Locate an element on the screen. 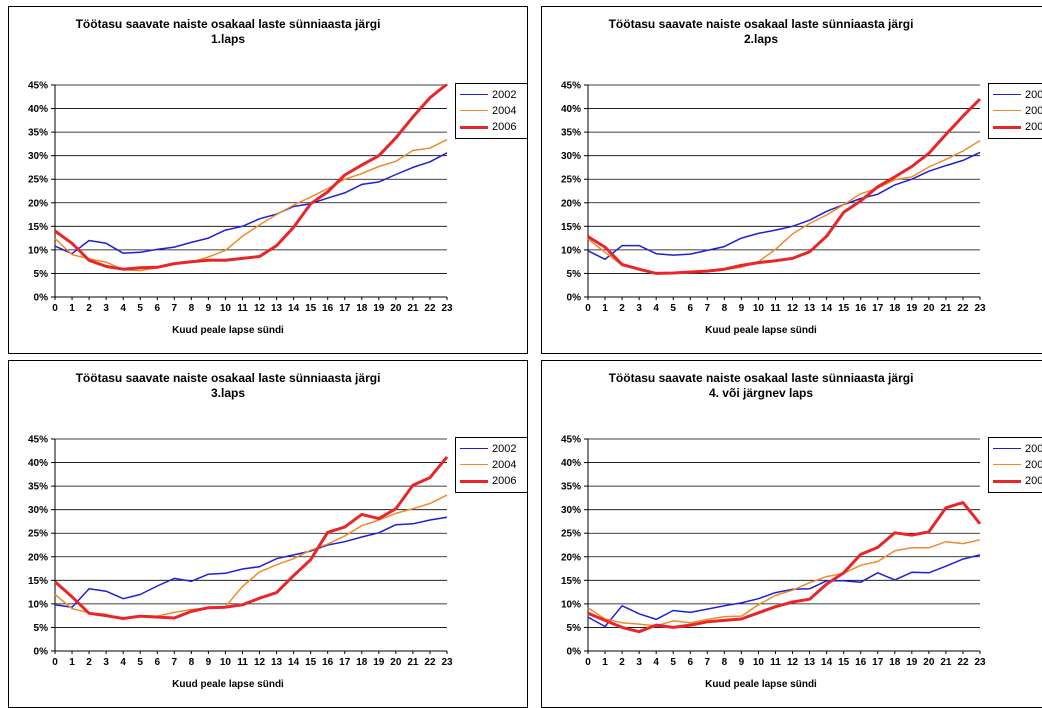 The width and height of the screenshot is (1042, 708). chart-subtitle: 1.laps is located at coordinates (228, 39).